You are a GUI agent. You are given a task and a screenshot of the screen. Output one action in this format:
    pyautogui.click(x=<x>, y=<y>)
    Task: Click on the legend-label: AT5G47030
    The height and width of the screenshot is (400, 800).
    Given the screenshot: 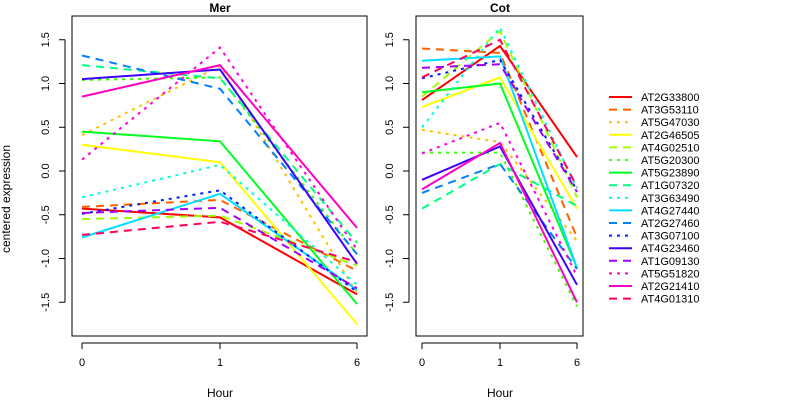 What is the action you would take?
    pyautogui.click(x=670, y=123)
    